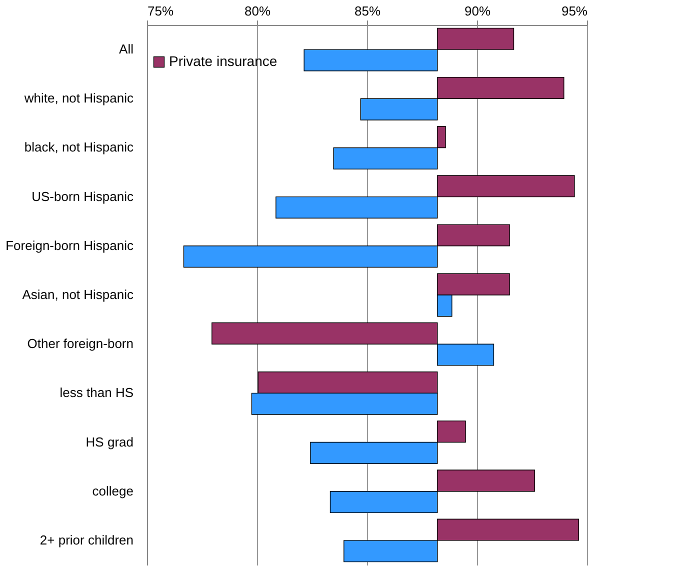 This screenshot has height=588, width=683. What do you see at coordinates (79, 147) in the screenshot?
I see `y-tick-label: black, not Hispanic` at bounding box center [79, 147].